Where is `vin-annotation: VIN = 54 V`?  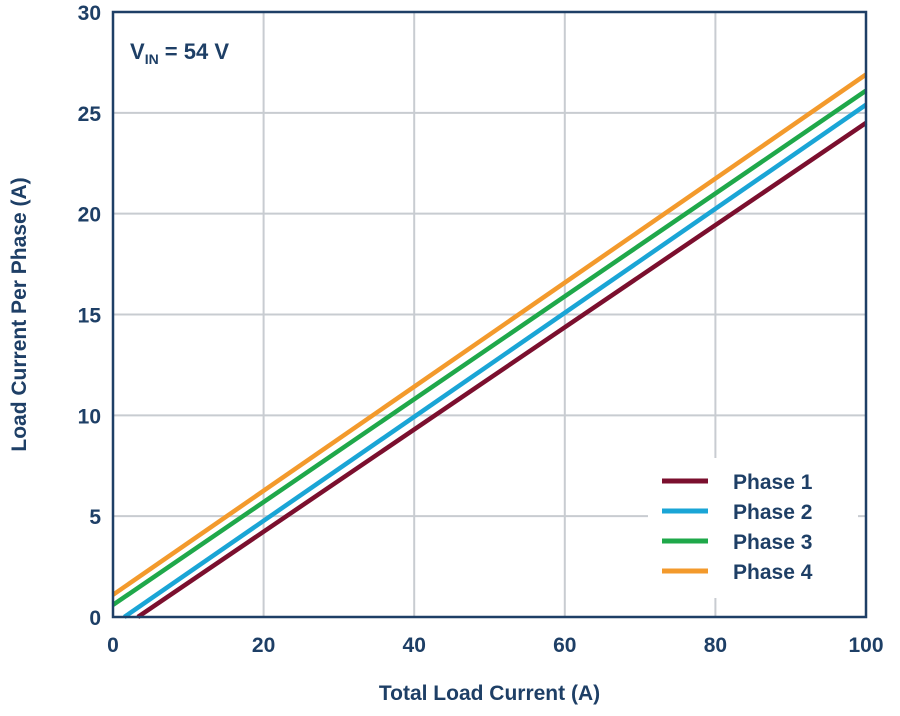 vin-annotation: VIN = 54 V is located at coordinates (179, 53).